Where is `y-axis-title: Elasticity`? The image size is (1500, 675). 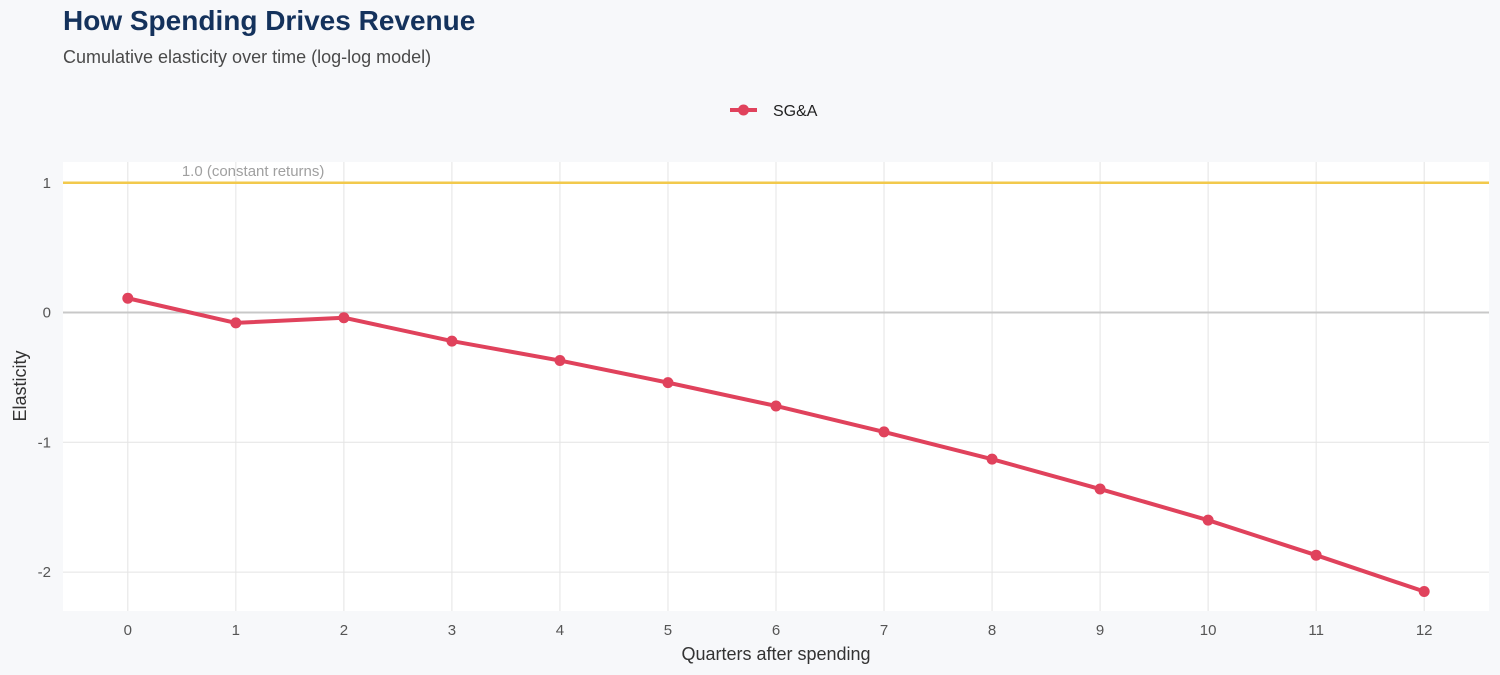
y-axis-title: Elasticity is located at coordinates (20, 385).